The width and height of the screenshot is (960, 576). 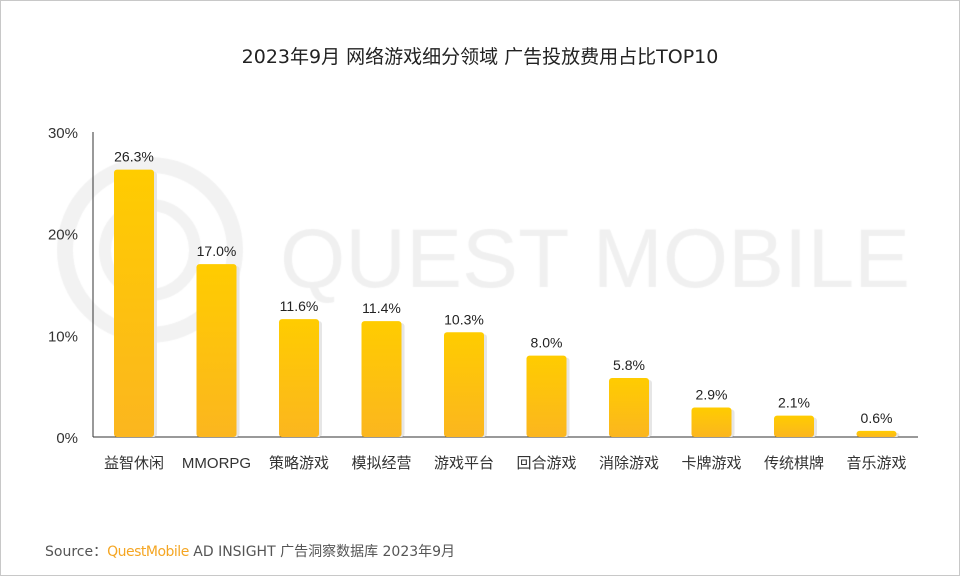 I want to click on data-label: 5.8%, so click(x=629, y=365).